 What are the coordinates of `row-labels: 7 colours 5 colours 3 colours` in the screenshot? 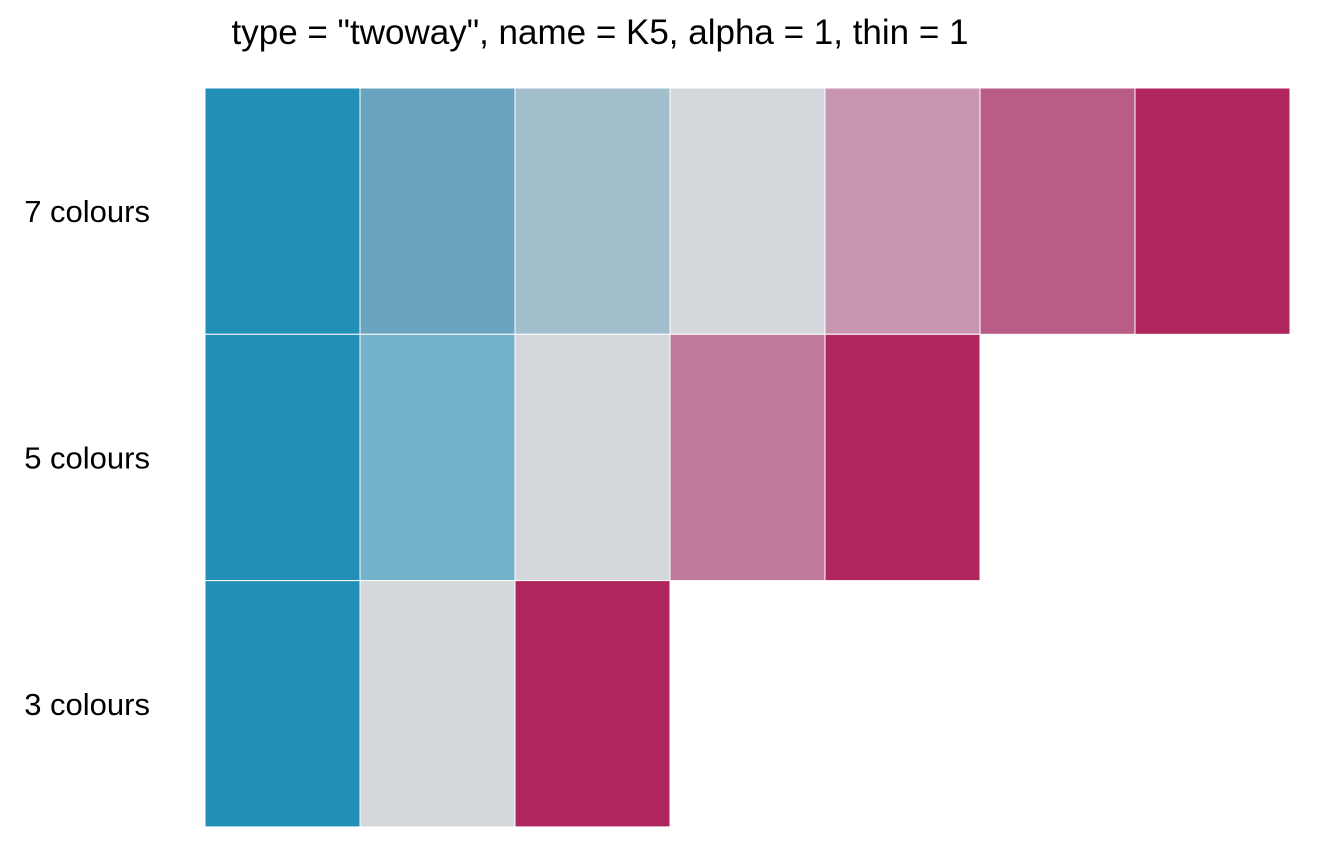 It's located at (87, 458).